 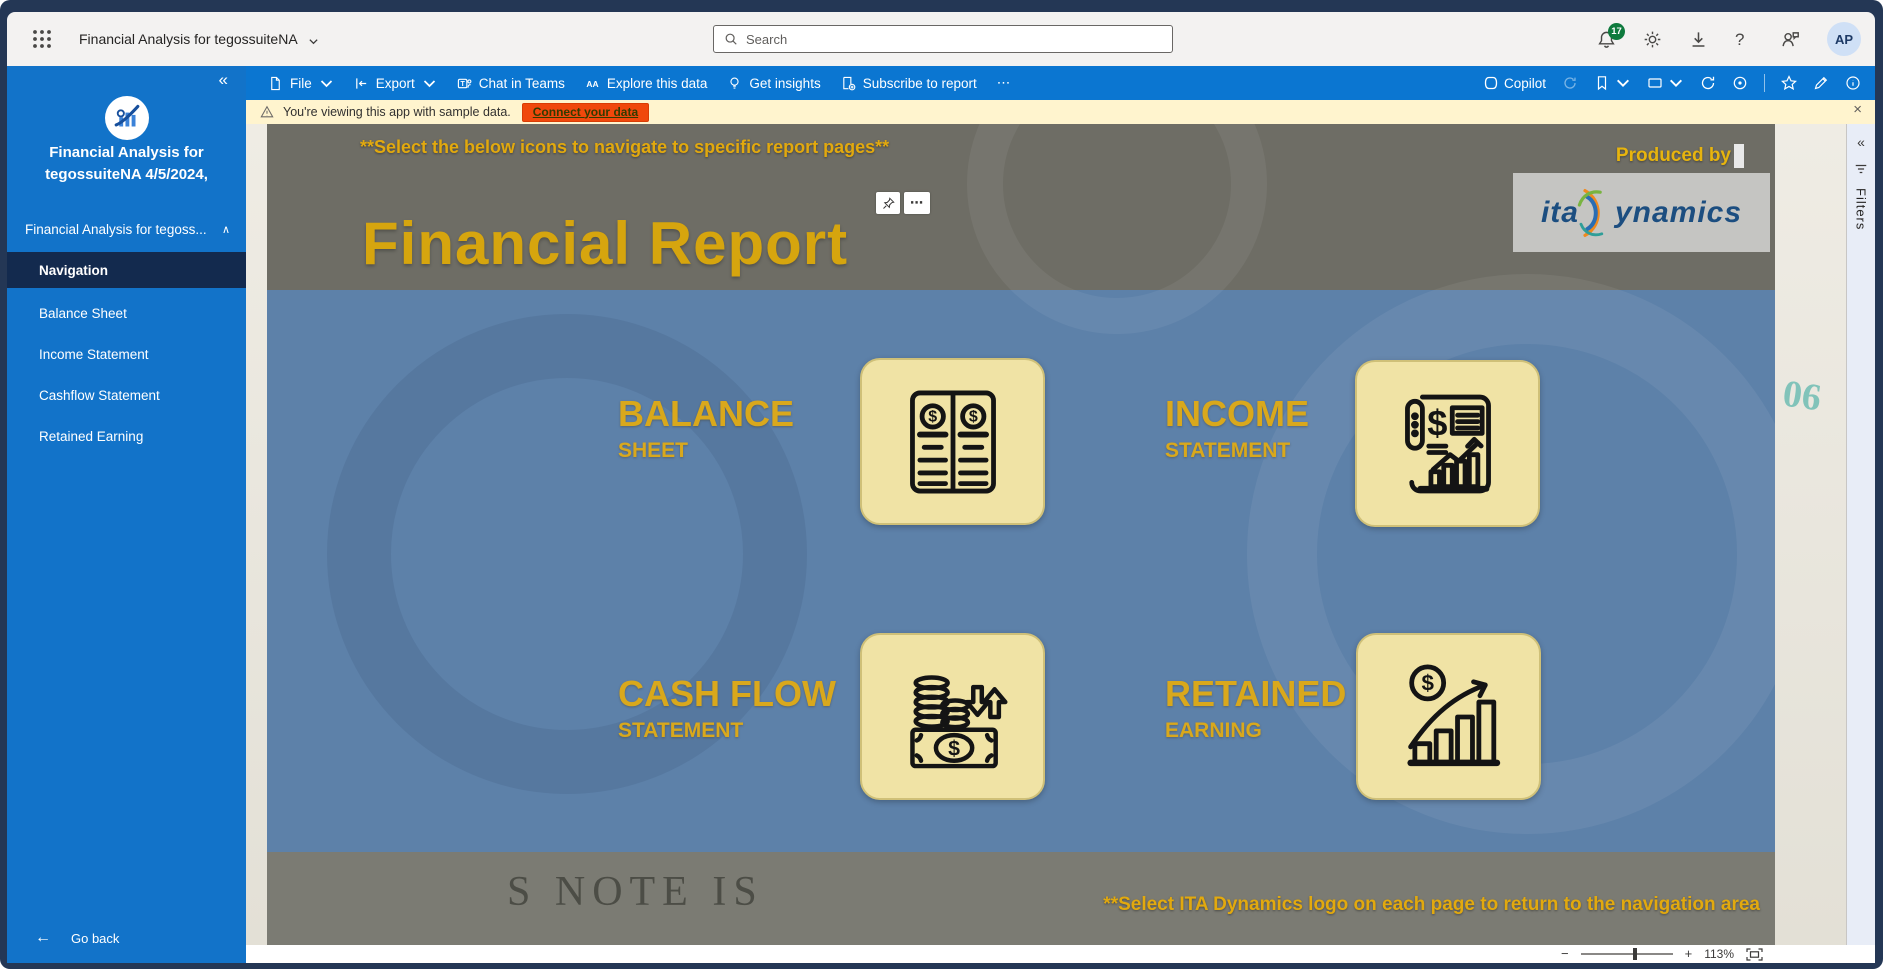 What do you see at coordinates (1861, 142) in the screenshot?
I see `expand-filters-icon: «` at bounding box center [1861, 142].